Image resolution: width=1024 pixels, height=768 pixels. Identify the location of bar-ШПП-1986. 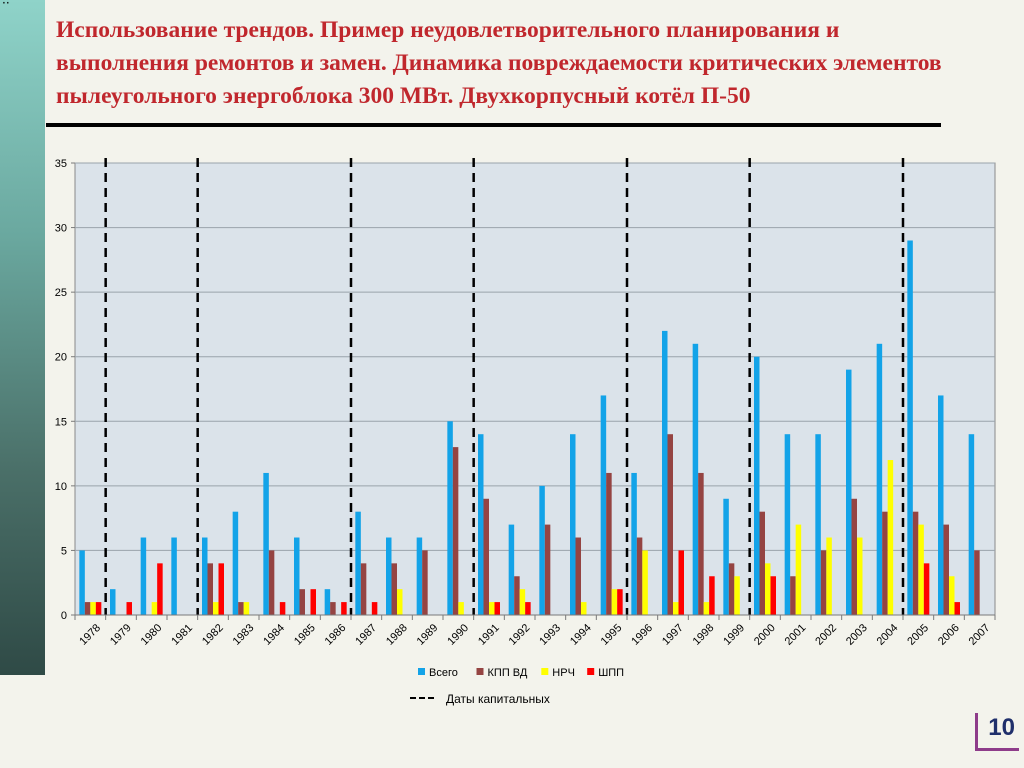
(344, 608).